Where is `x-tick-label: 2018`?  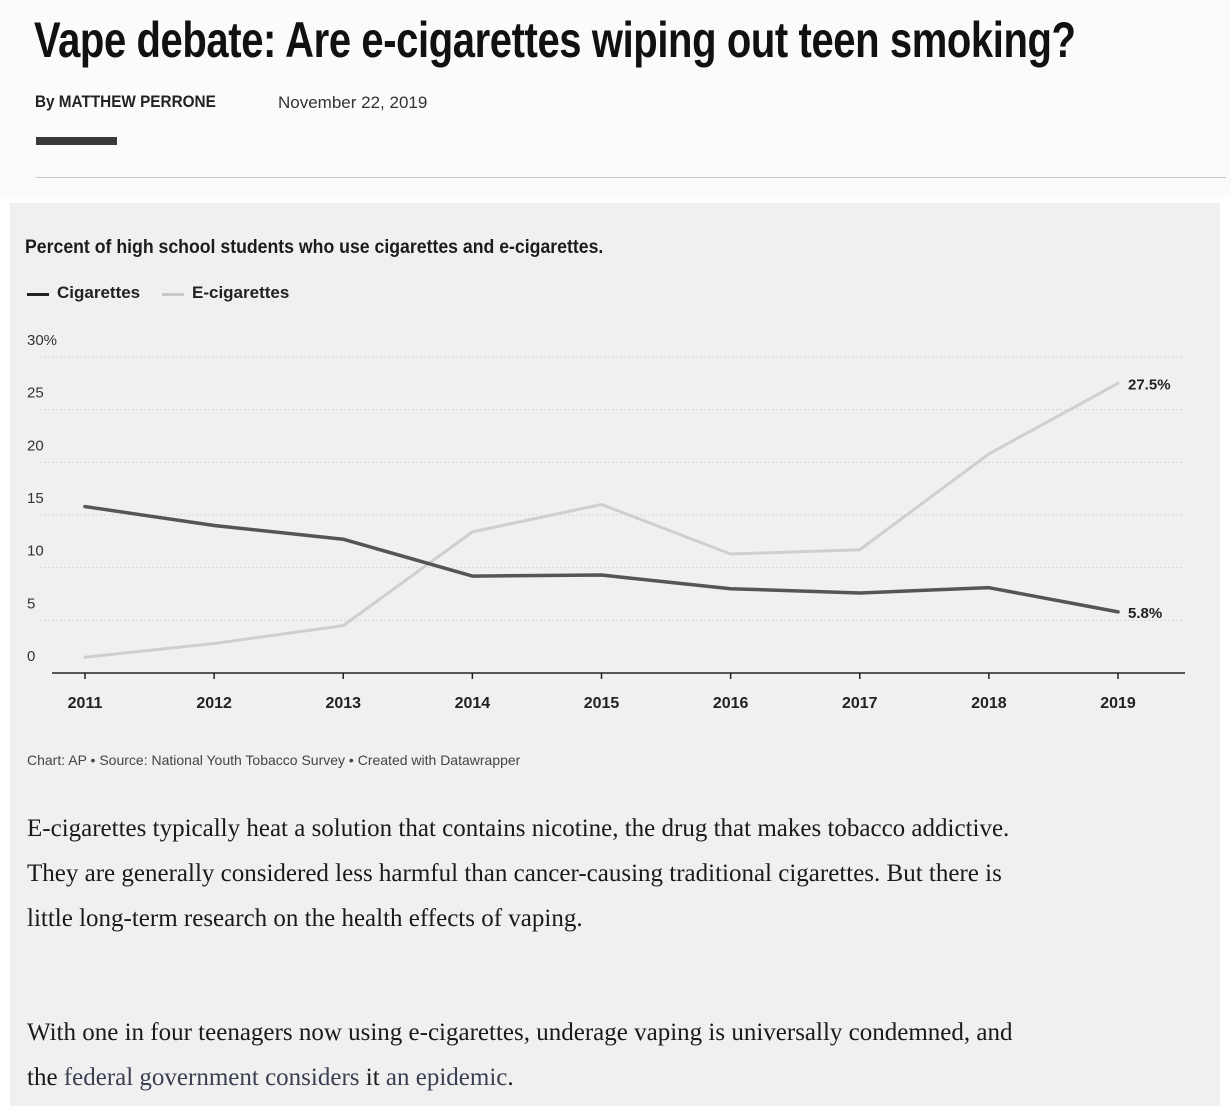
x-tick-label: 2018 is located at coordinates (989, 703).